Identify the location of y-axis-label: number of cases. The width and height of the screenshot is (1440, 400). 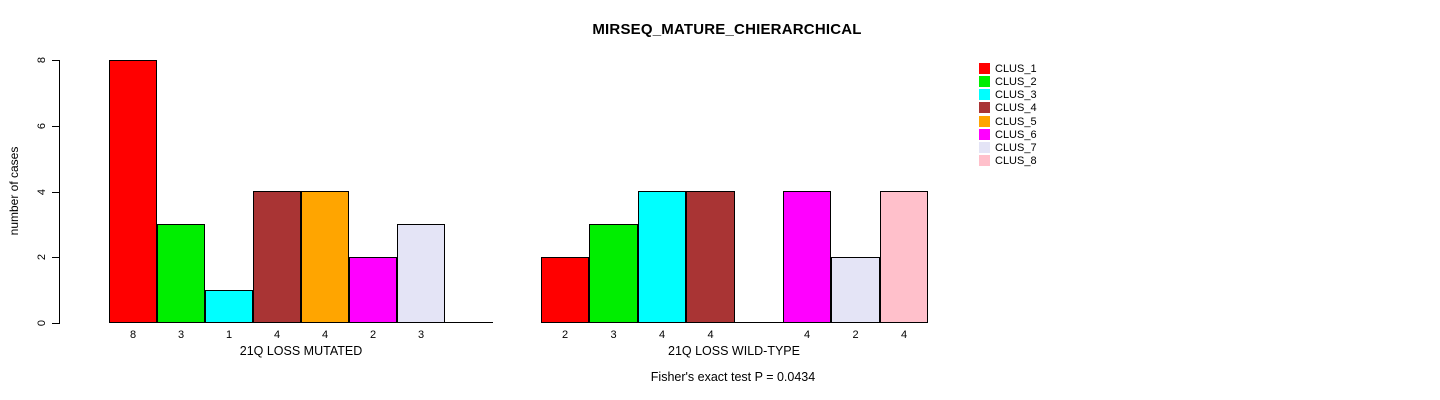
(14, 191).